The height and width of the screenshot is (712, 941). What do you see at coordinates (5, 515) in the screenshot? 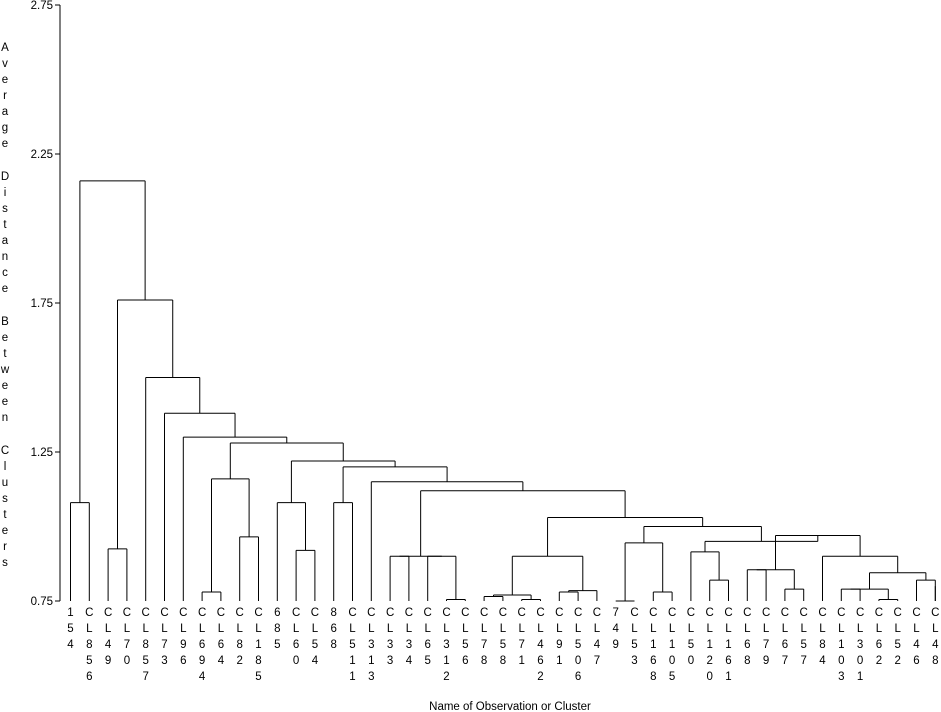
I see `y-title-char: t` at bounding box center [5, 515].